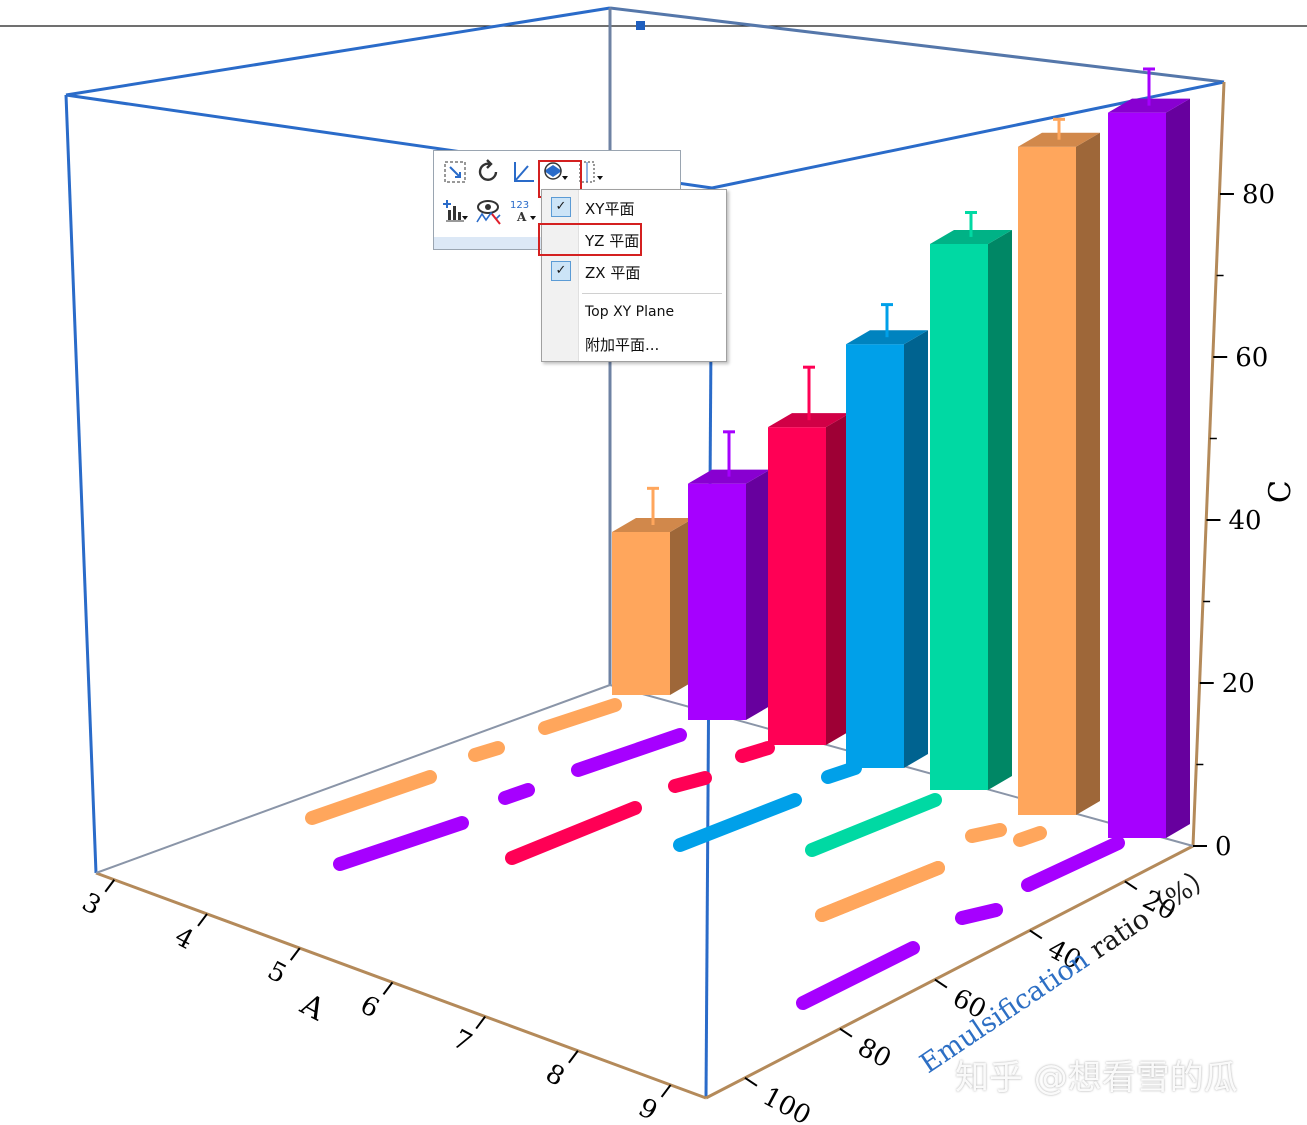 This screenshot has height=1125, width=1307. What do you see at coordinates (1251, 358) in the screenshot?
I see `z-tick-label: 60` at bounding box center [1251, 358].